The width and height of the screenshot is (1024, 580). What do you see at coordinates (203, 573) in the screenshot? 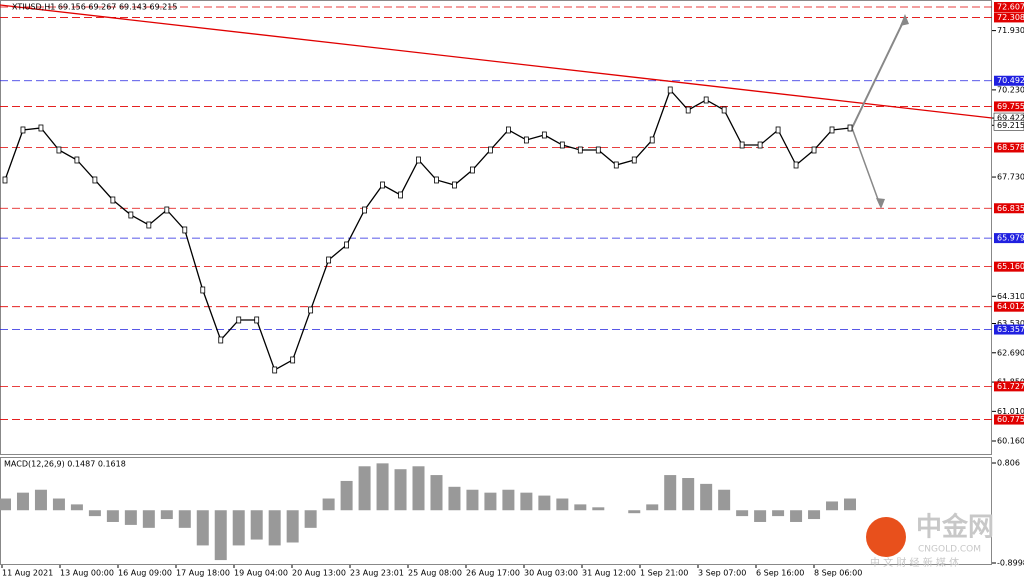
I see `date-label: 17 Aug 18:00` at bounding box center [203, 573].